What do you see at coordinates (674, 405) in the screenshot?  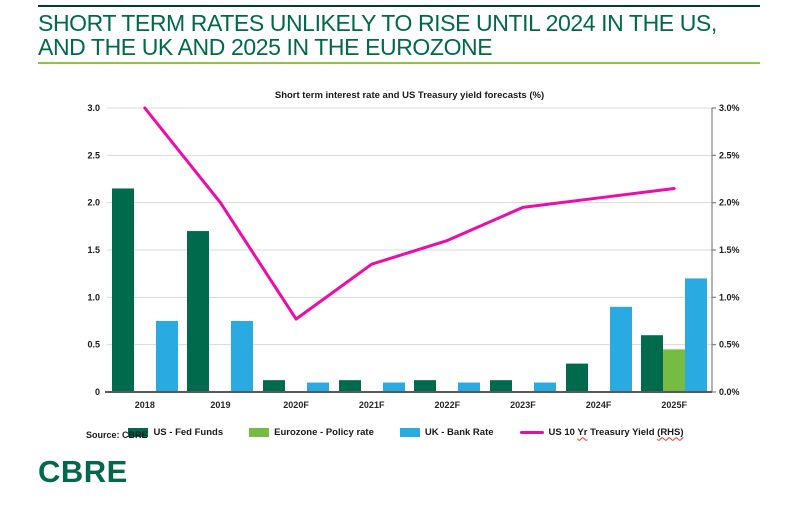 I see `x-axis-label-2025f: 2025F` at bounding box center [674, 405].